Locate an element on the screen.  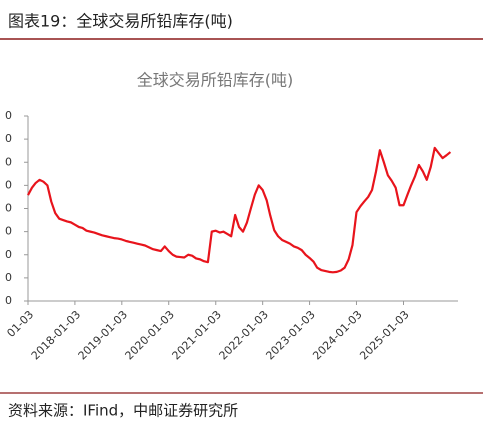
source-note: 资料来源：IFind，中邮证券研究所 is located at coordinates (123, 411).